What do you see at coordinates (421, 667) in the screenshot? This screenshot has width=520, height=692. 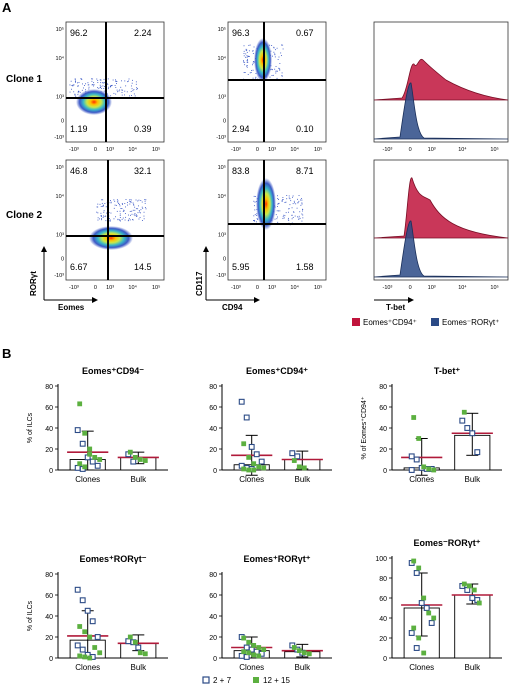 I see `category-label: Clones` at bounding box center [421, 667].